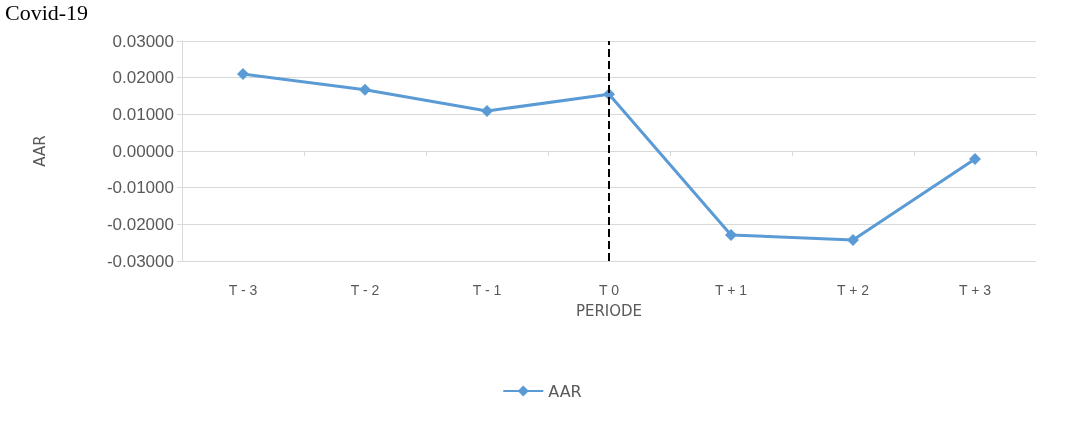 The width and height of the screenshot is (1084, 424). I want to click on y-tick-label: -0.01000, so click(140, 188).